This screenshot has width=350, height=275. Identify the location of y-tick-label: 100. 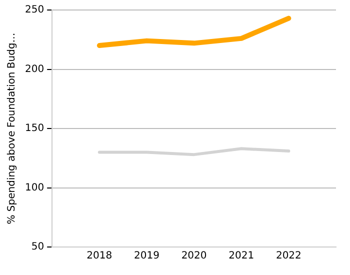
(34, 188).